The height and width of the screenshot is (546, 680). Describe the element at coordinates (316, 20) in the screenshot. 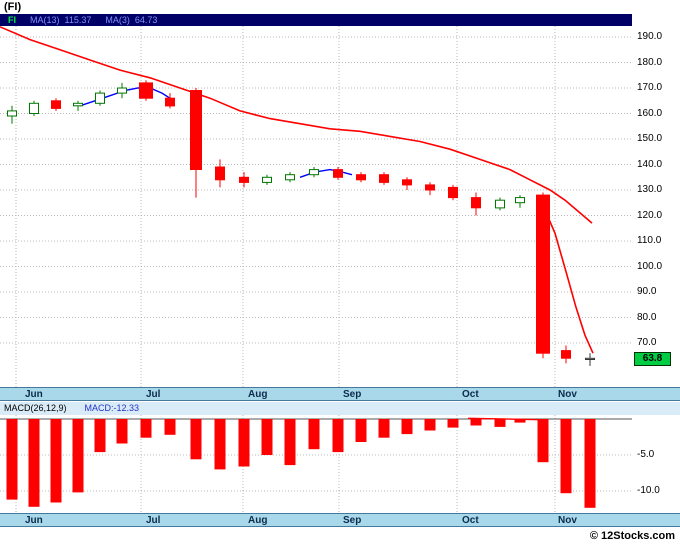

I see `indicator-legend: FI MA(13) 115.37 MA(3) 64.73` at that location.